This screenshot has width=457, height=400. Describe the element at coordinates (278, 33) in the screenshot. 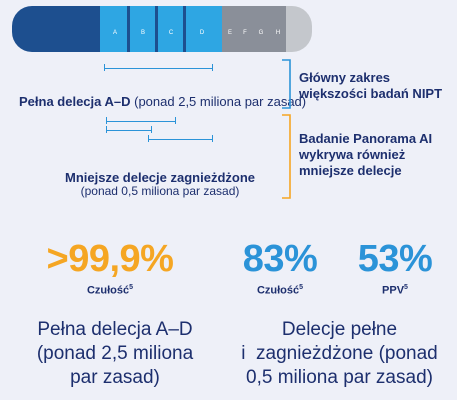

I see `band-label-h: H` at that location.